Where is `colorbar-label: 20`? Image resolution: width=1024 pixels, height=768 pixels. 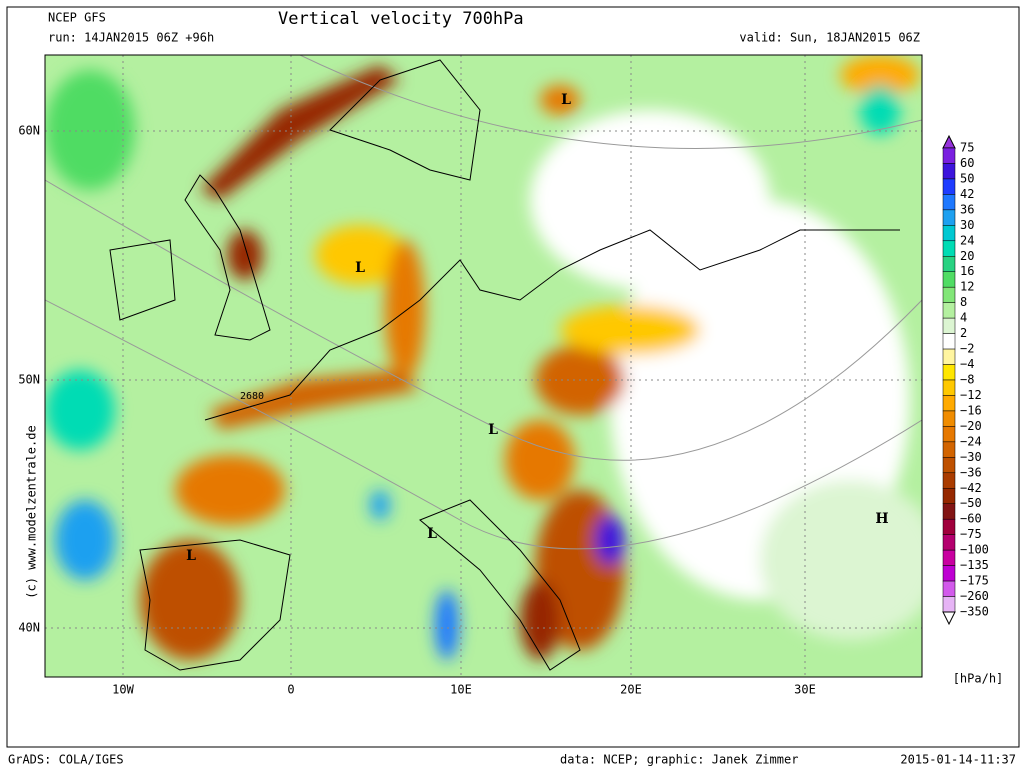 colorbar-label: 20 is located at coordinates (967, 256).